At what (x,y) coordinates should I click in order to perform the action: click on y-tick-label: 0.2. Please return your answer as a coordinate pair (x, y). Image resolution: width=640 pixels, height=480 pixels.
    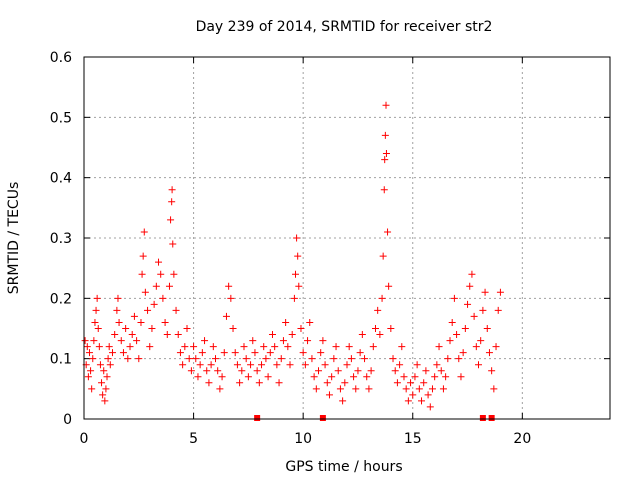
    Looking at the image, I should click on (61, 299).